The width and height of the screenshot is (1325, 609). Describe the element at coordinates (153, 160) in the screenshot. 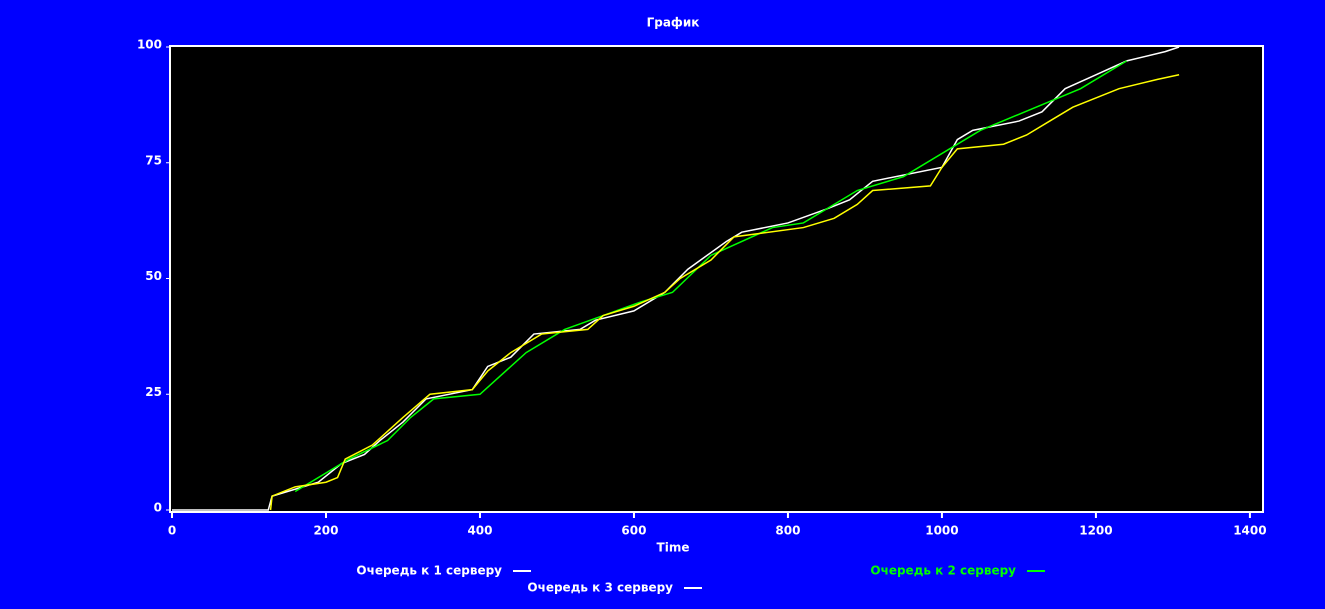

I see `y-tick-label: 75` at that location.